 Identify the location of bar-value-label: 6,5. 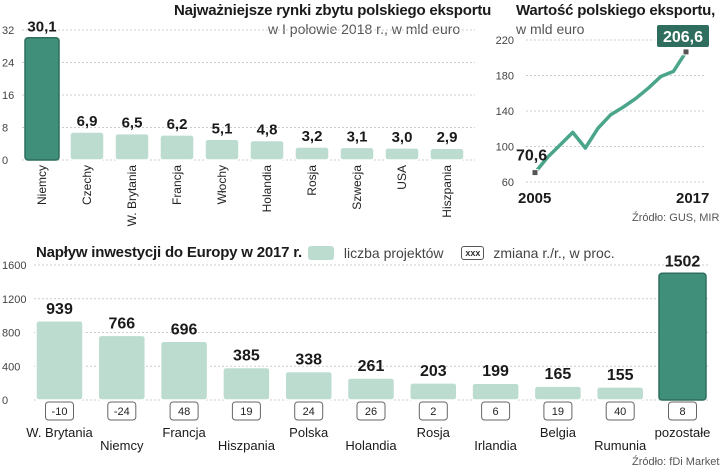
(132, 123).